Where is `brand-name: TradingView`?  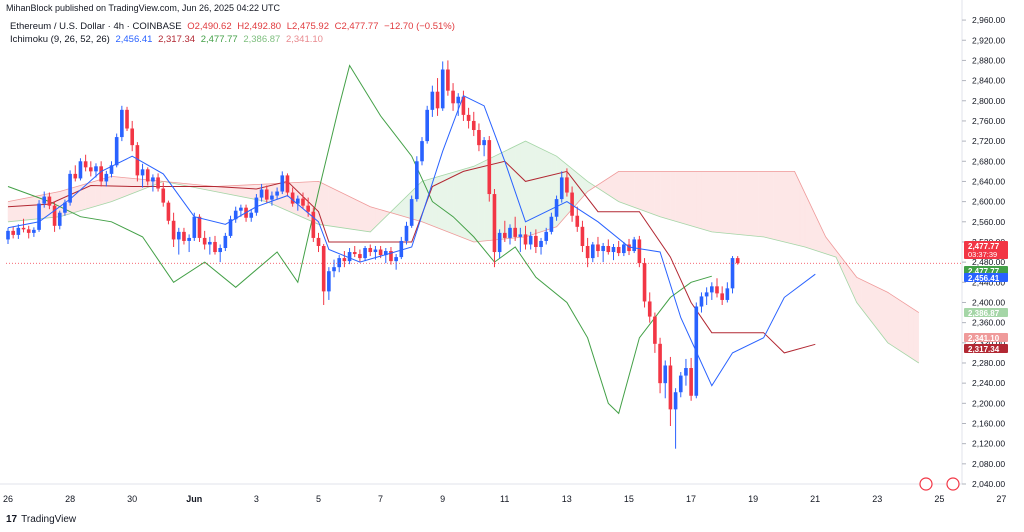
brand-name: TradingView is located at coordinates (49, 519).